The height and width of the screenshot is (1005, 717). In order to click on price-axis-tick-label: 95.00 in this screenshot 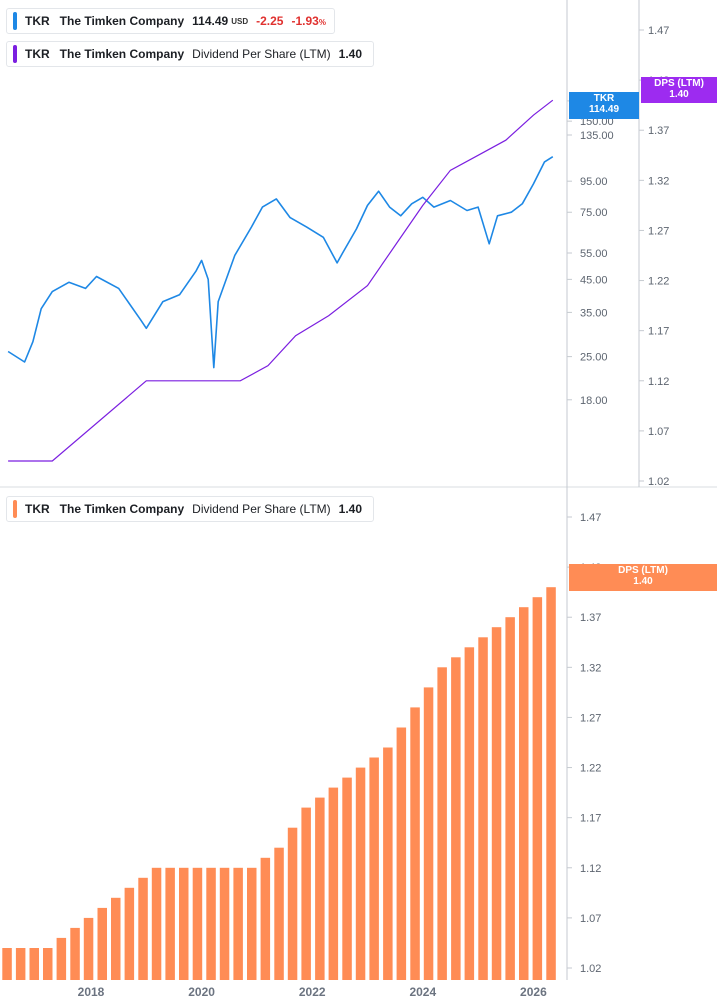, I will do `click(594, 182)`.